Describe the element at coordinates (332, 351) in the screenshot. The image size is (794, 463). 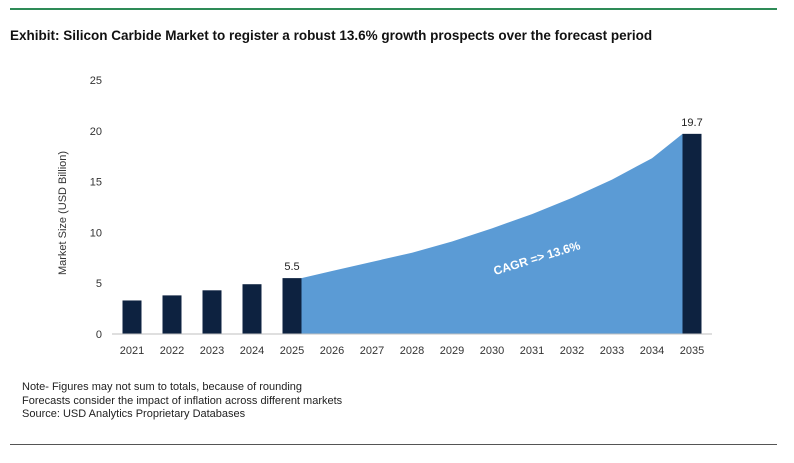
I see `x-tick-label-2026: 2026` at that location.